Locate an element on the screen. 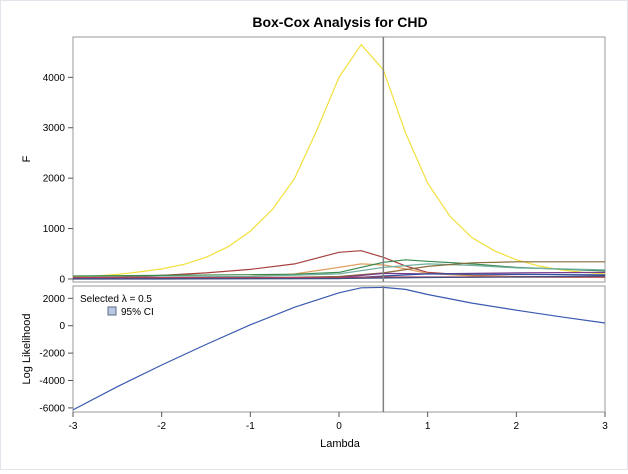 The height and width of the screenshot is (474, 628). upper-y-tick-label-0: 0 is located at coordinates (62, 279).